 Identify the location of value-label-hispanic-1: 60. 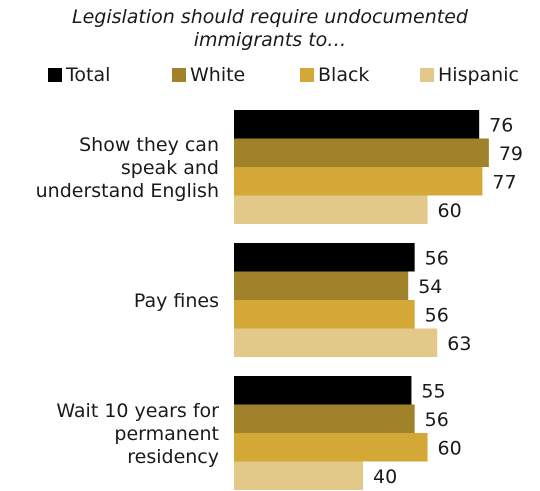
(450, 211).